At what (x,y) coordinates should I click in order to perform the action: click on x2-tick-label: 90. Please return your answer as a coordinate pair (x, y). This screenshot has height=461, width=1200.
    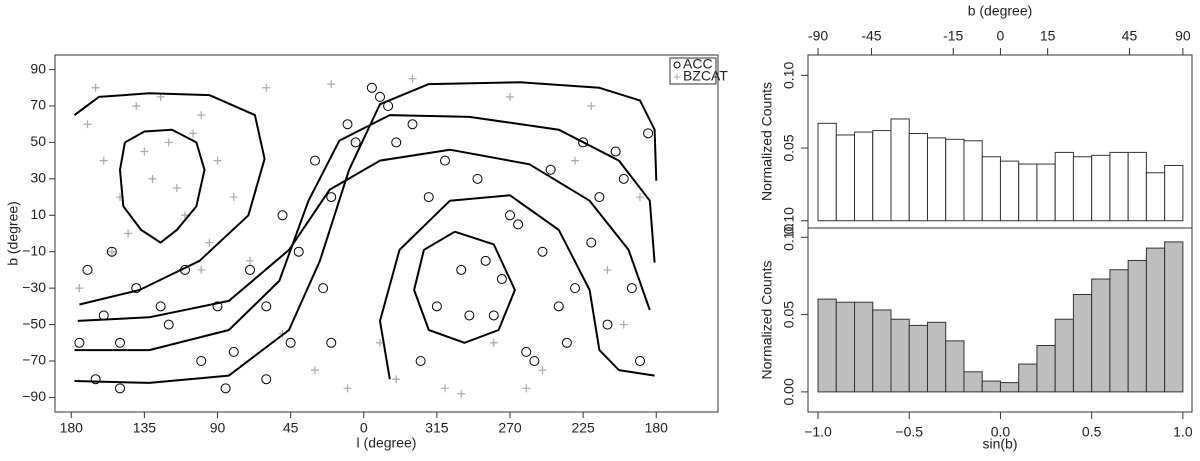
    Looking at the image, I should click on (1183, 36).